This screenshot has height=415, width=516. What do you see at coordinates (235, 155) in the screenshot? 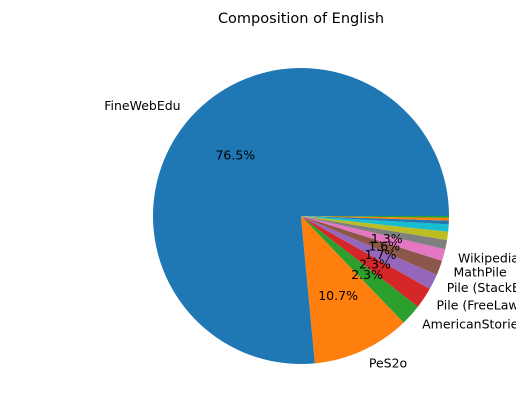
I see `pct-label-finewebedu: 76.5%` at bounding box center [235, 155].